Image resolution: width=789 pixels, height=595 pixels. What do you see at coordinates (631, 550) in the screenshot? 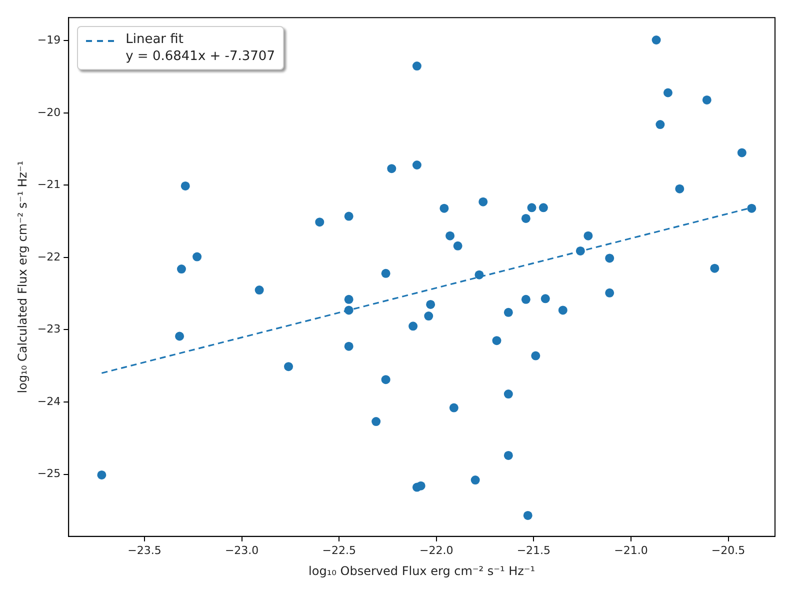
I see `x-tick-label: −21.0` at bounding box center [631, 550].